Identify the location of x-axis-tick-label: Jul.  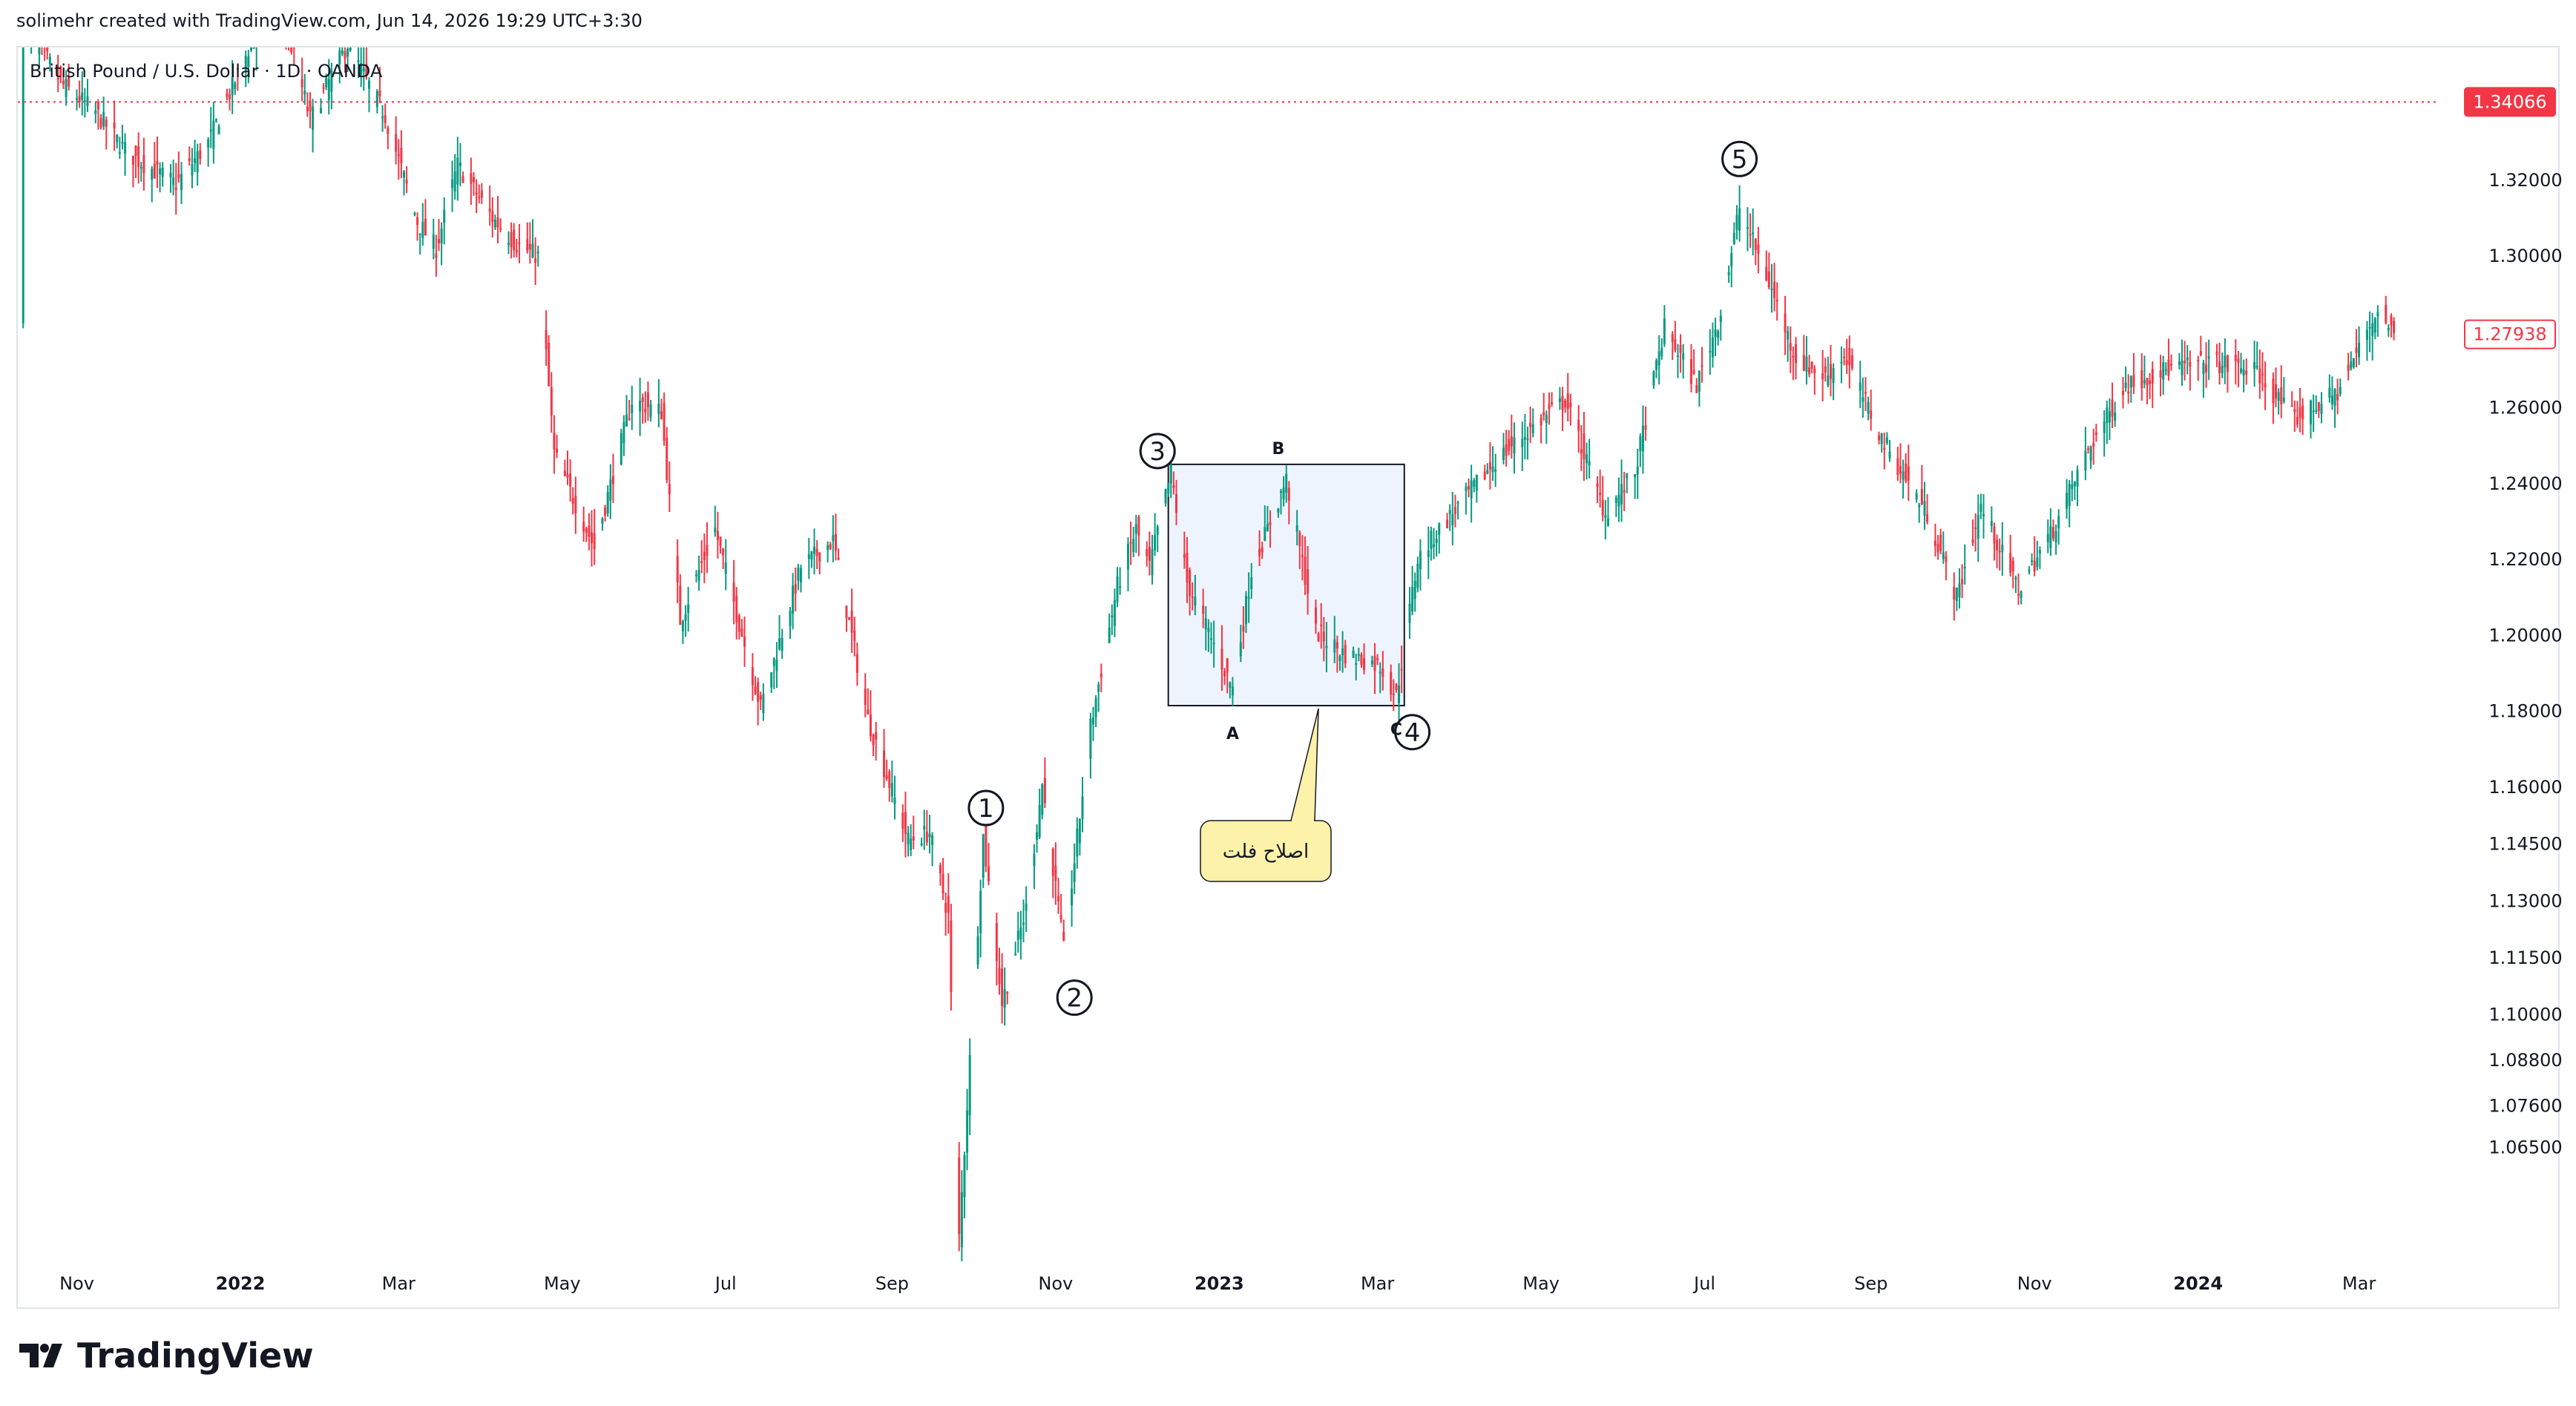
(1704, 1283).